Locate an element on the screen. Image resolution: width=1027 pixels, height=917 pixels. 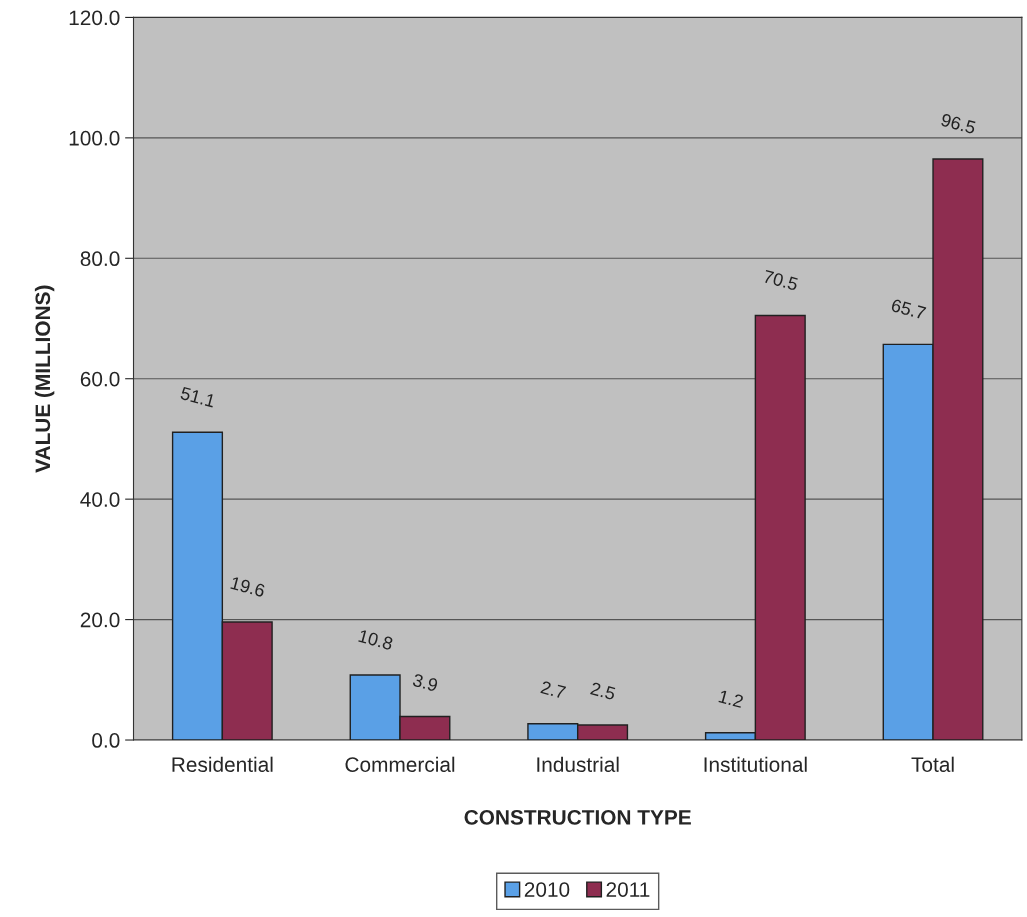
y-tick-label: 60.0 is located at coordinates (100, 379).